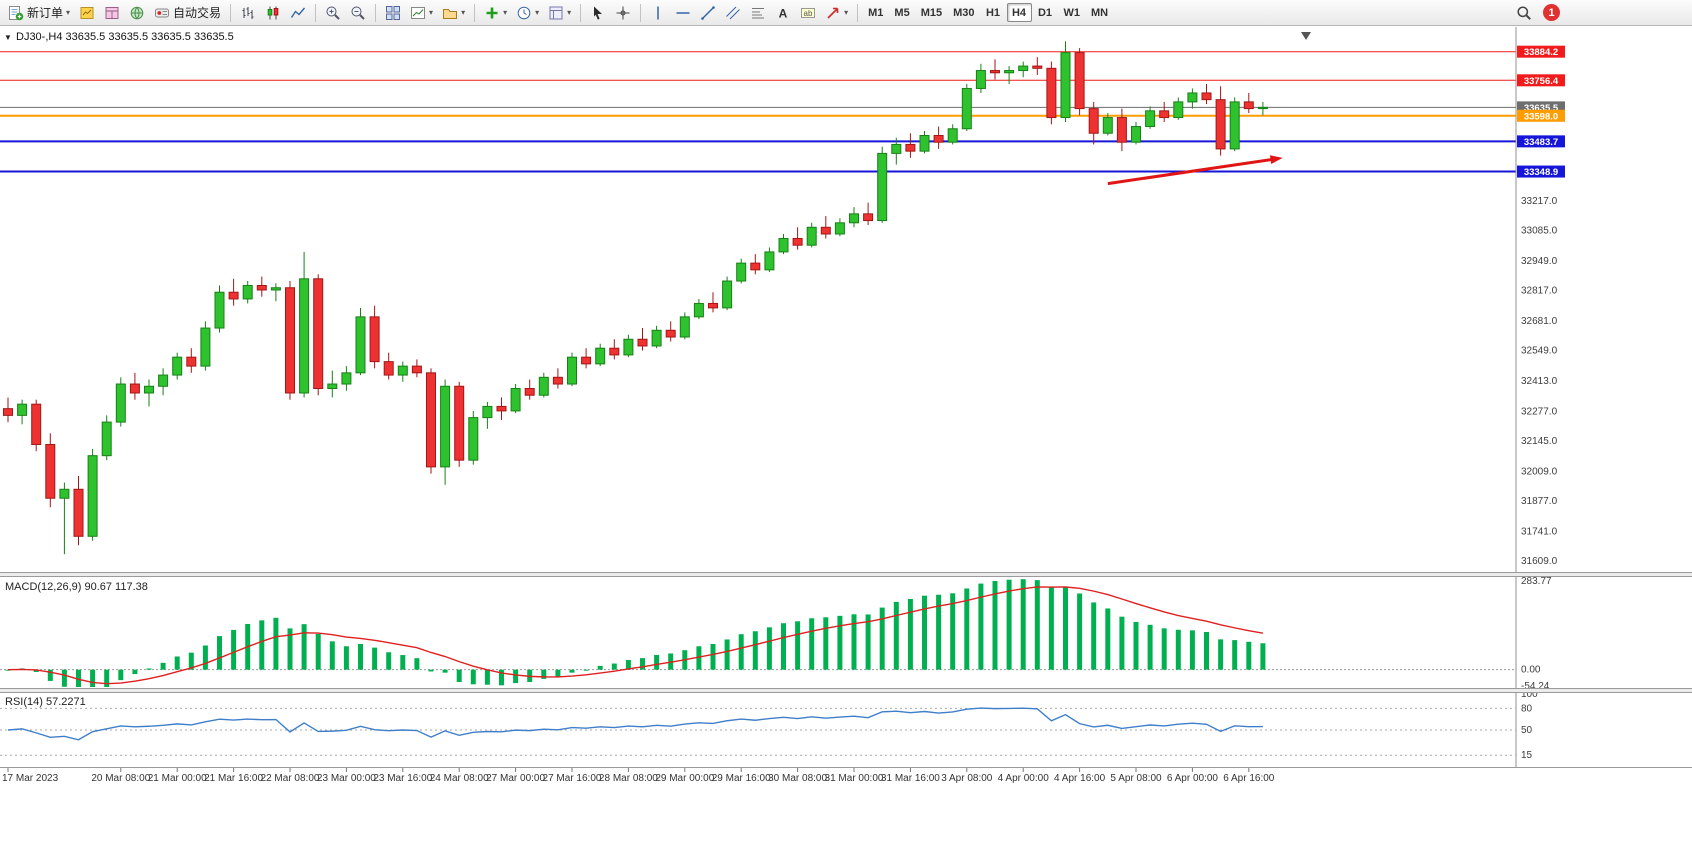  I want to click on arrows-button: ▾, so click(836, 13).